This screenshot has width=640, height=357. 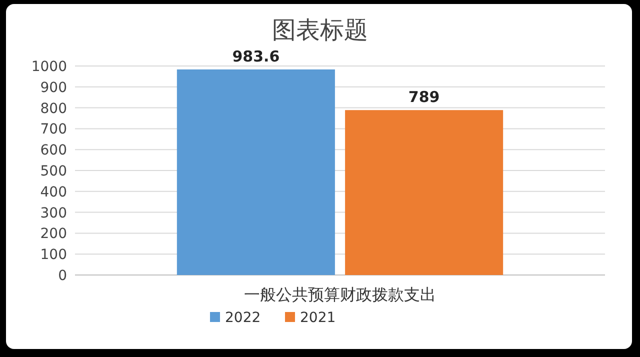 What do you see at coordinates (424, 97) in the screenshot?
I see `data-label: 789` at bounding box center [424, 97].